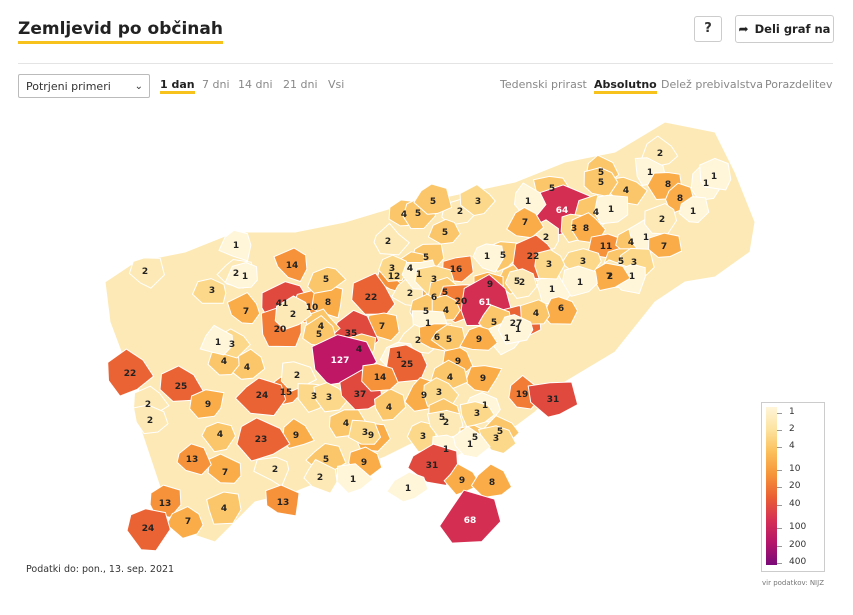 This screenshot has width=853, height=615. What do you see at coordinates (300, 84) in the screenshot?
I see `tab-21-dni: 21 dni` at bounding box center [300, 84].